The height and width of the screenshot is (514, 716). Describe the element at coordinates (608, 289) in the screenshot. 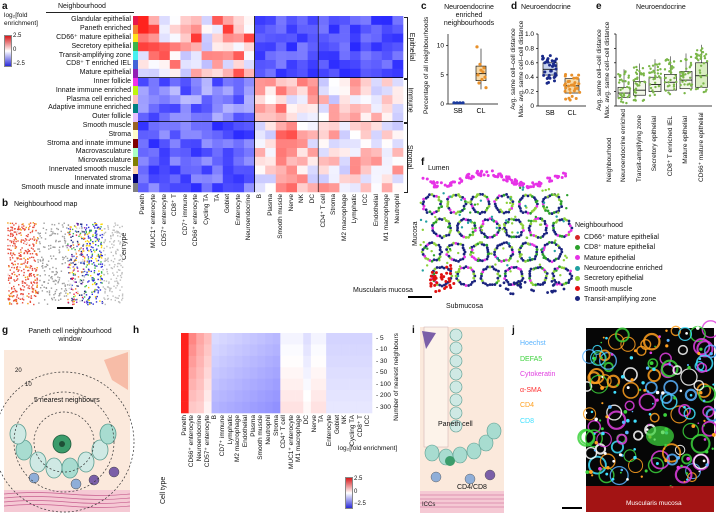

I see `legend-label: Smooth muscle` at that location.